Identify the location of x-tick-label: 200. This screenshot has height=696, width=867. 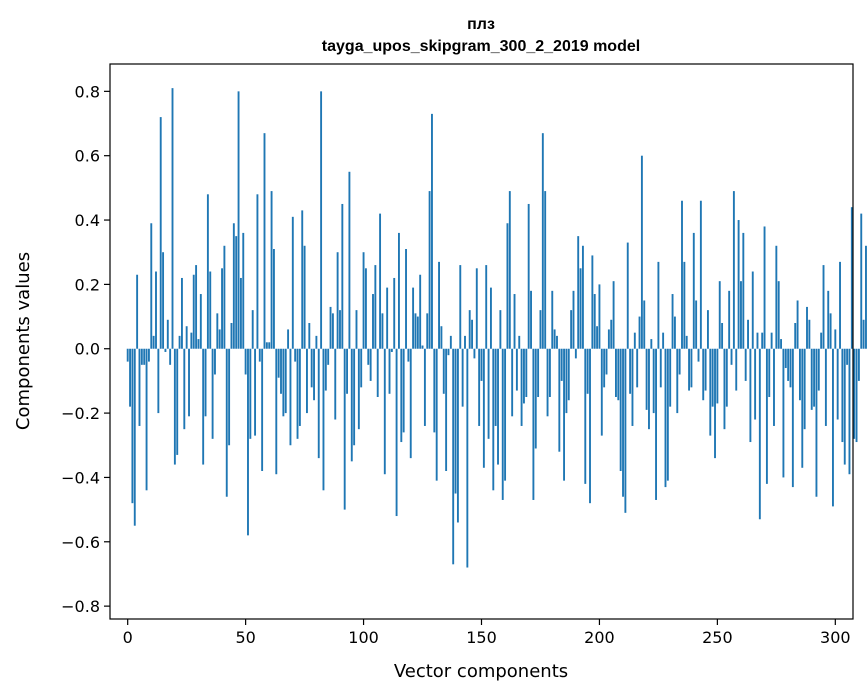
(599, 637).